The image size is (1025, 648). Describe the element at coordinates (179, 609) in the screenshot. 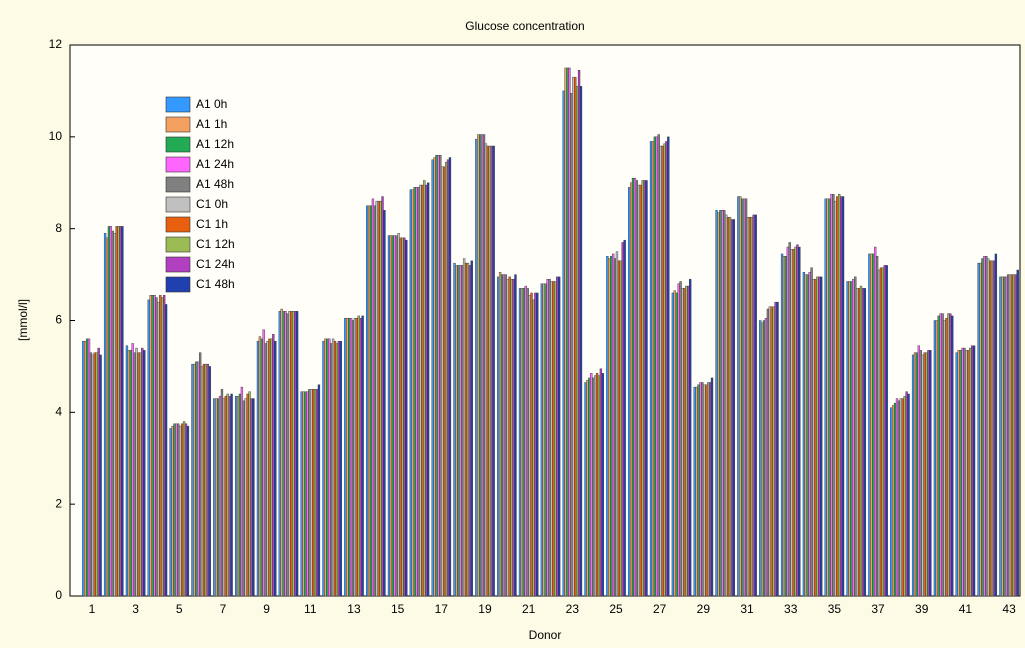

I see `x-tick-label: 5` at that location.